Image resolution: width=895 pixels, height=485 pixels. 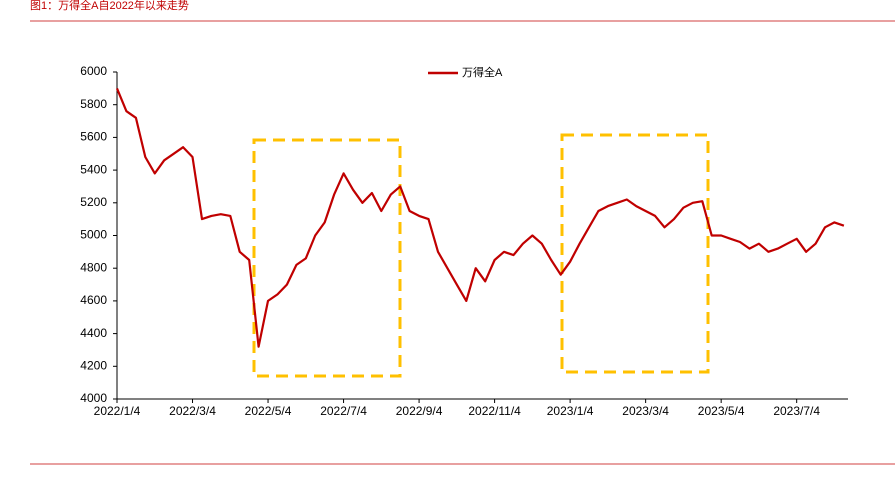 I want to click on y-tick-label: 4000, so click(x=93, y=398).